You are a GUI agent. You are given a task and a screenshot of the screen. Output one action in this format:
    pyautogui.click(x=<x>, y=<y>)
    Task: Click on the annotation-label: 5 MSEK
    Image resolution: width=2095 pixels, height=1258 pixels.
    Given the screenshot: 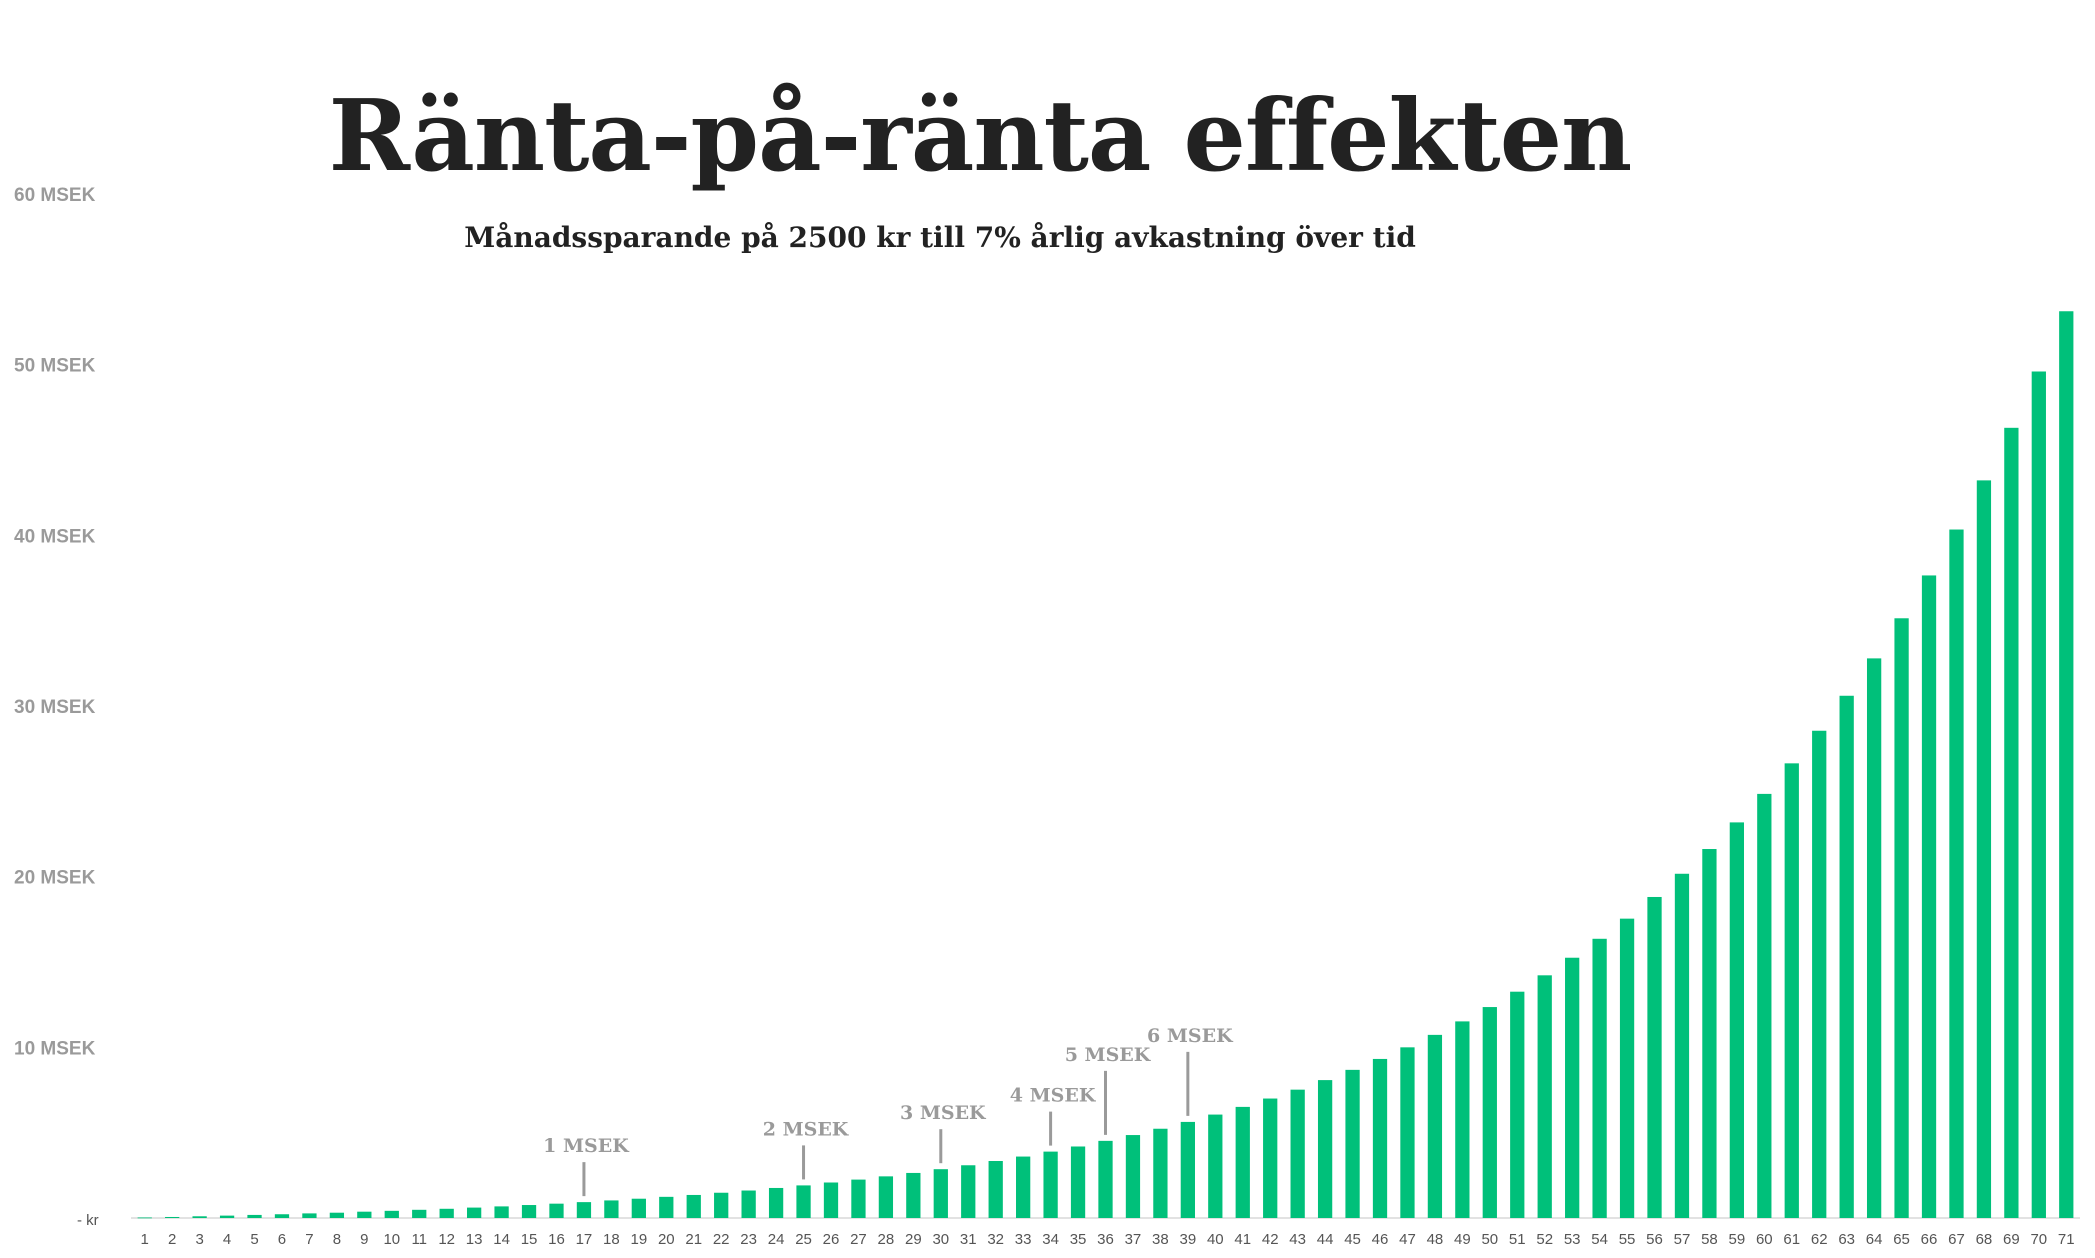 What is the action you would take?
    pyautogui.click(x=1108, y=1055)
    